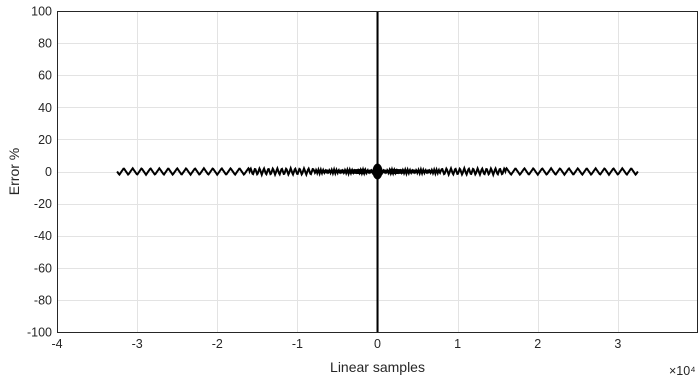  I want to click on x-tick-label: 2, so click(537, 344).